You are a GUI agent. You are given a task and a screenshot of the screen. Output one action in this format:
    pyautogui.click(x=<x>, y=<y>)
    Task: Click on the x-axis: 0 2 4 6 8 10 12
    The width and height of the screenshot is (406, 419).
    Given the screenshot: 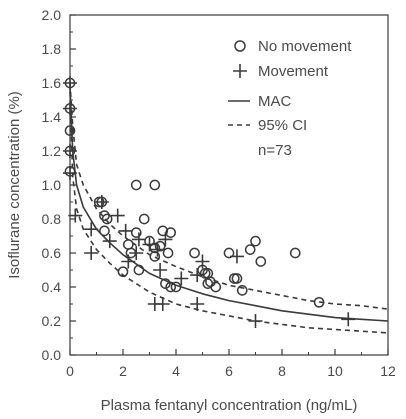 What is the action you would take?
    pyautogui.click(x=231, y=364)
    